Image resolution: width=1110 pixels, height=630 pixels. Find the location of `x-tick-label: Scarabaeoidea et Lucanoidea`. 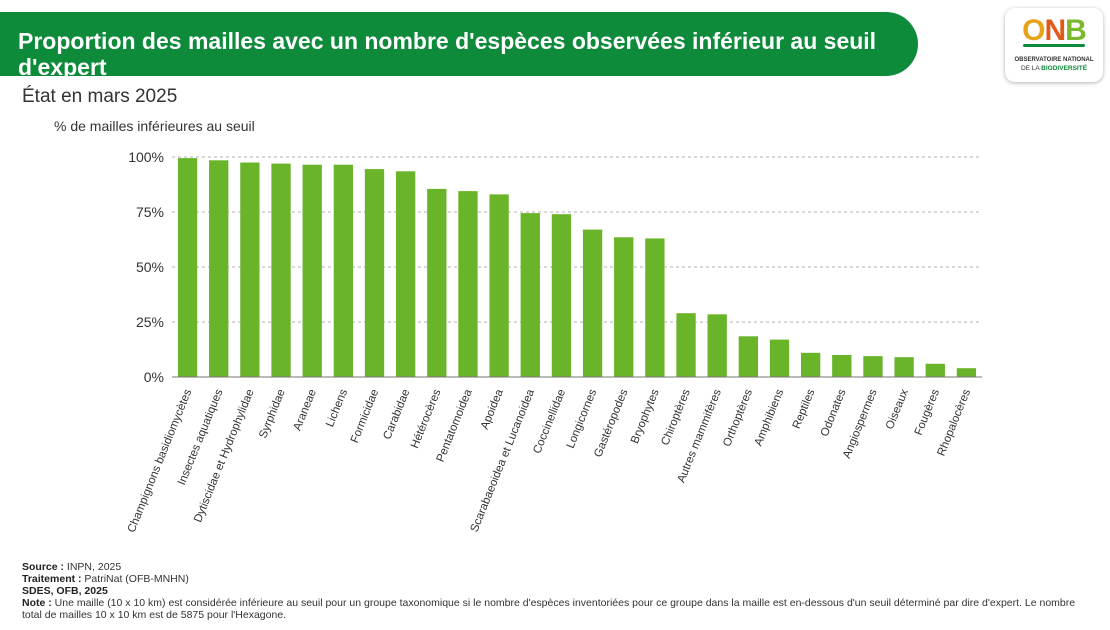

x-tick-label: Scarabaeoidea et Lucanoidea is located at coordinates (503, 460).